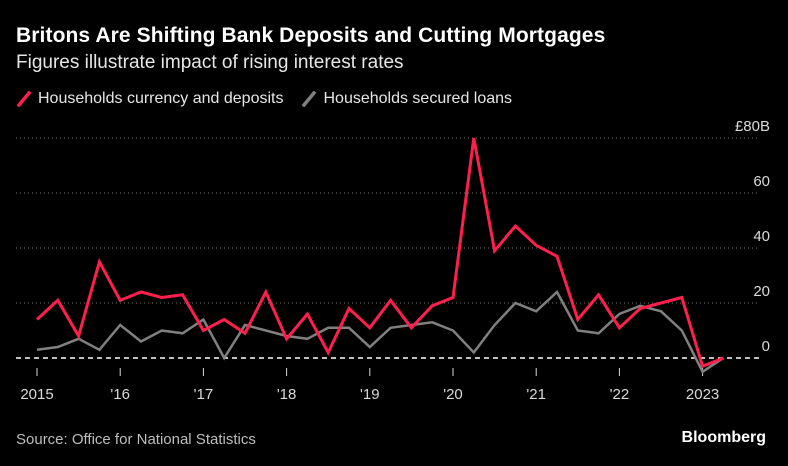 The width and height of the screenshot is (788, 466). Describe the element at coordinates (287, 394) in the screenshot. I see `x-tick-label-12: '18` at that location.